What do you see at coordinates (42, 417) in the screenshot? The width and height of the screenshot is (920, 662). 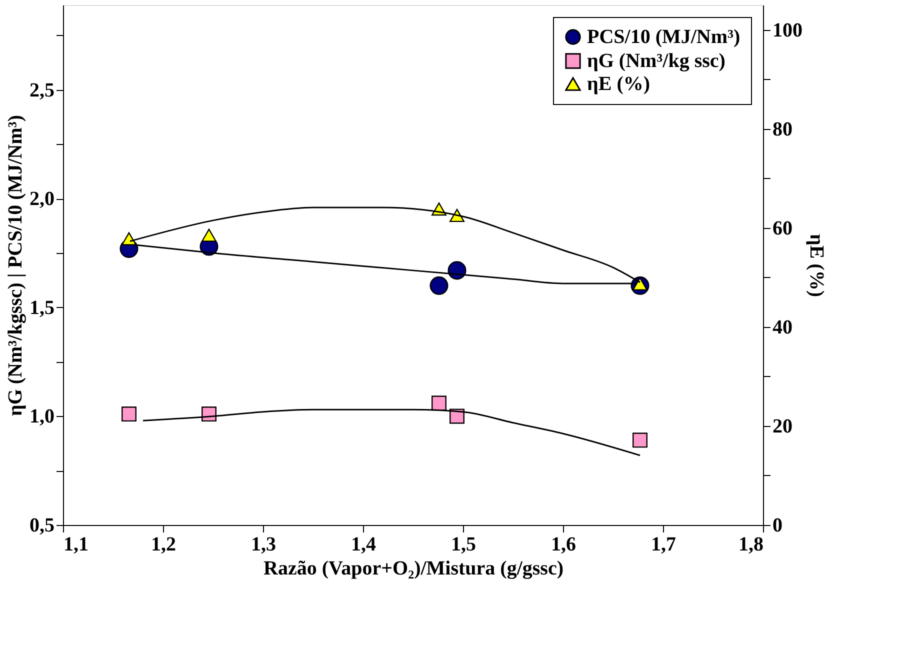 I see `y-tick-label: 1,0` at bounding box center [42, 417].